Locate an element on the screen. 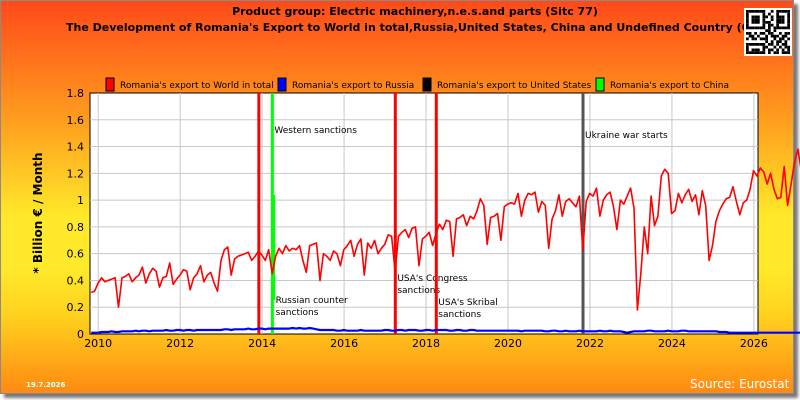 The image size is (800, 400). x-tick-label: 2016 is located at coordinates (344, 343).